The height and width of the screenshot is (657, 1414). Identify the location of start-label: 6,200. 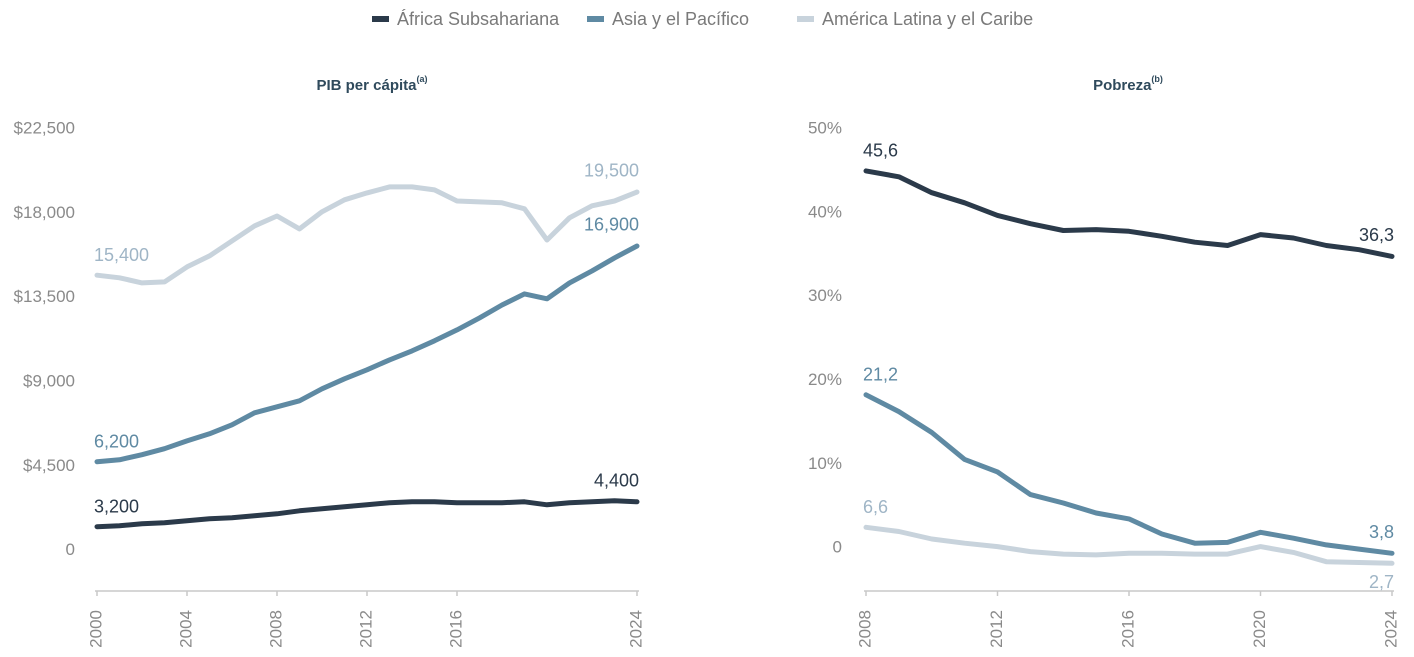
(116, 441).